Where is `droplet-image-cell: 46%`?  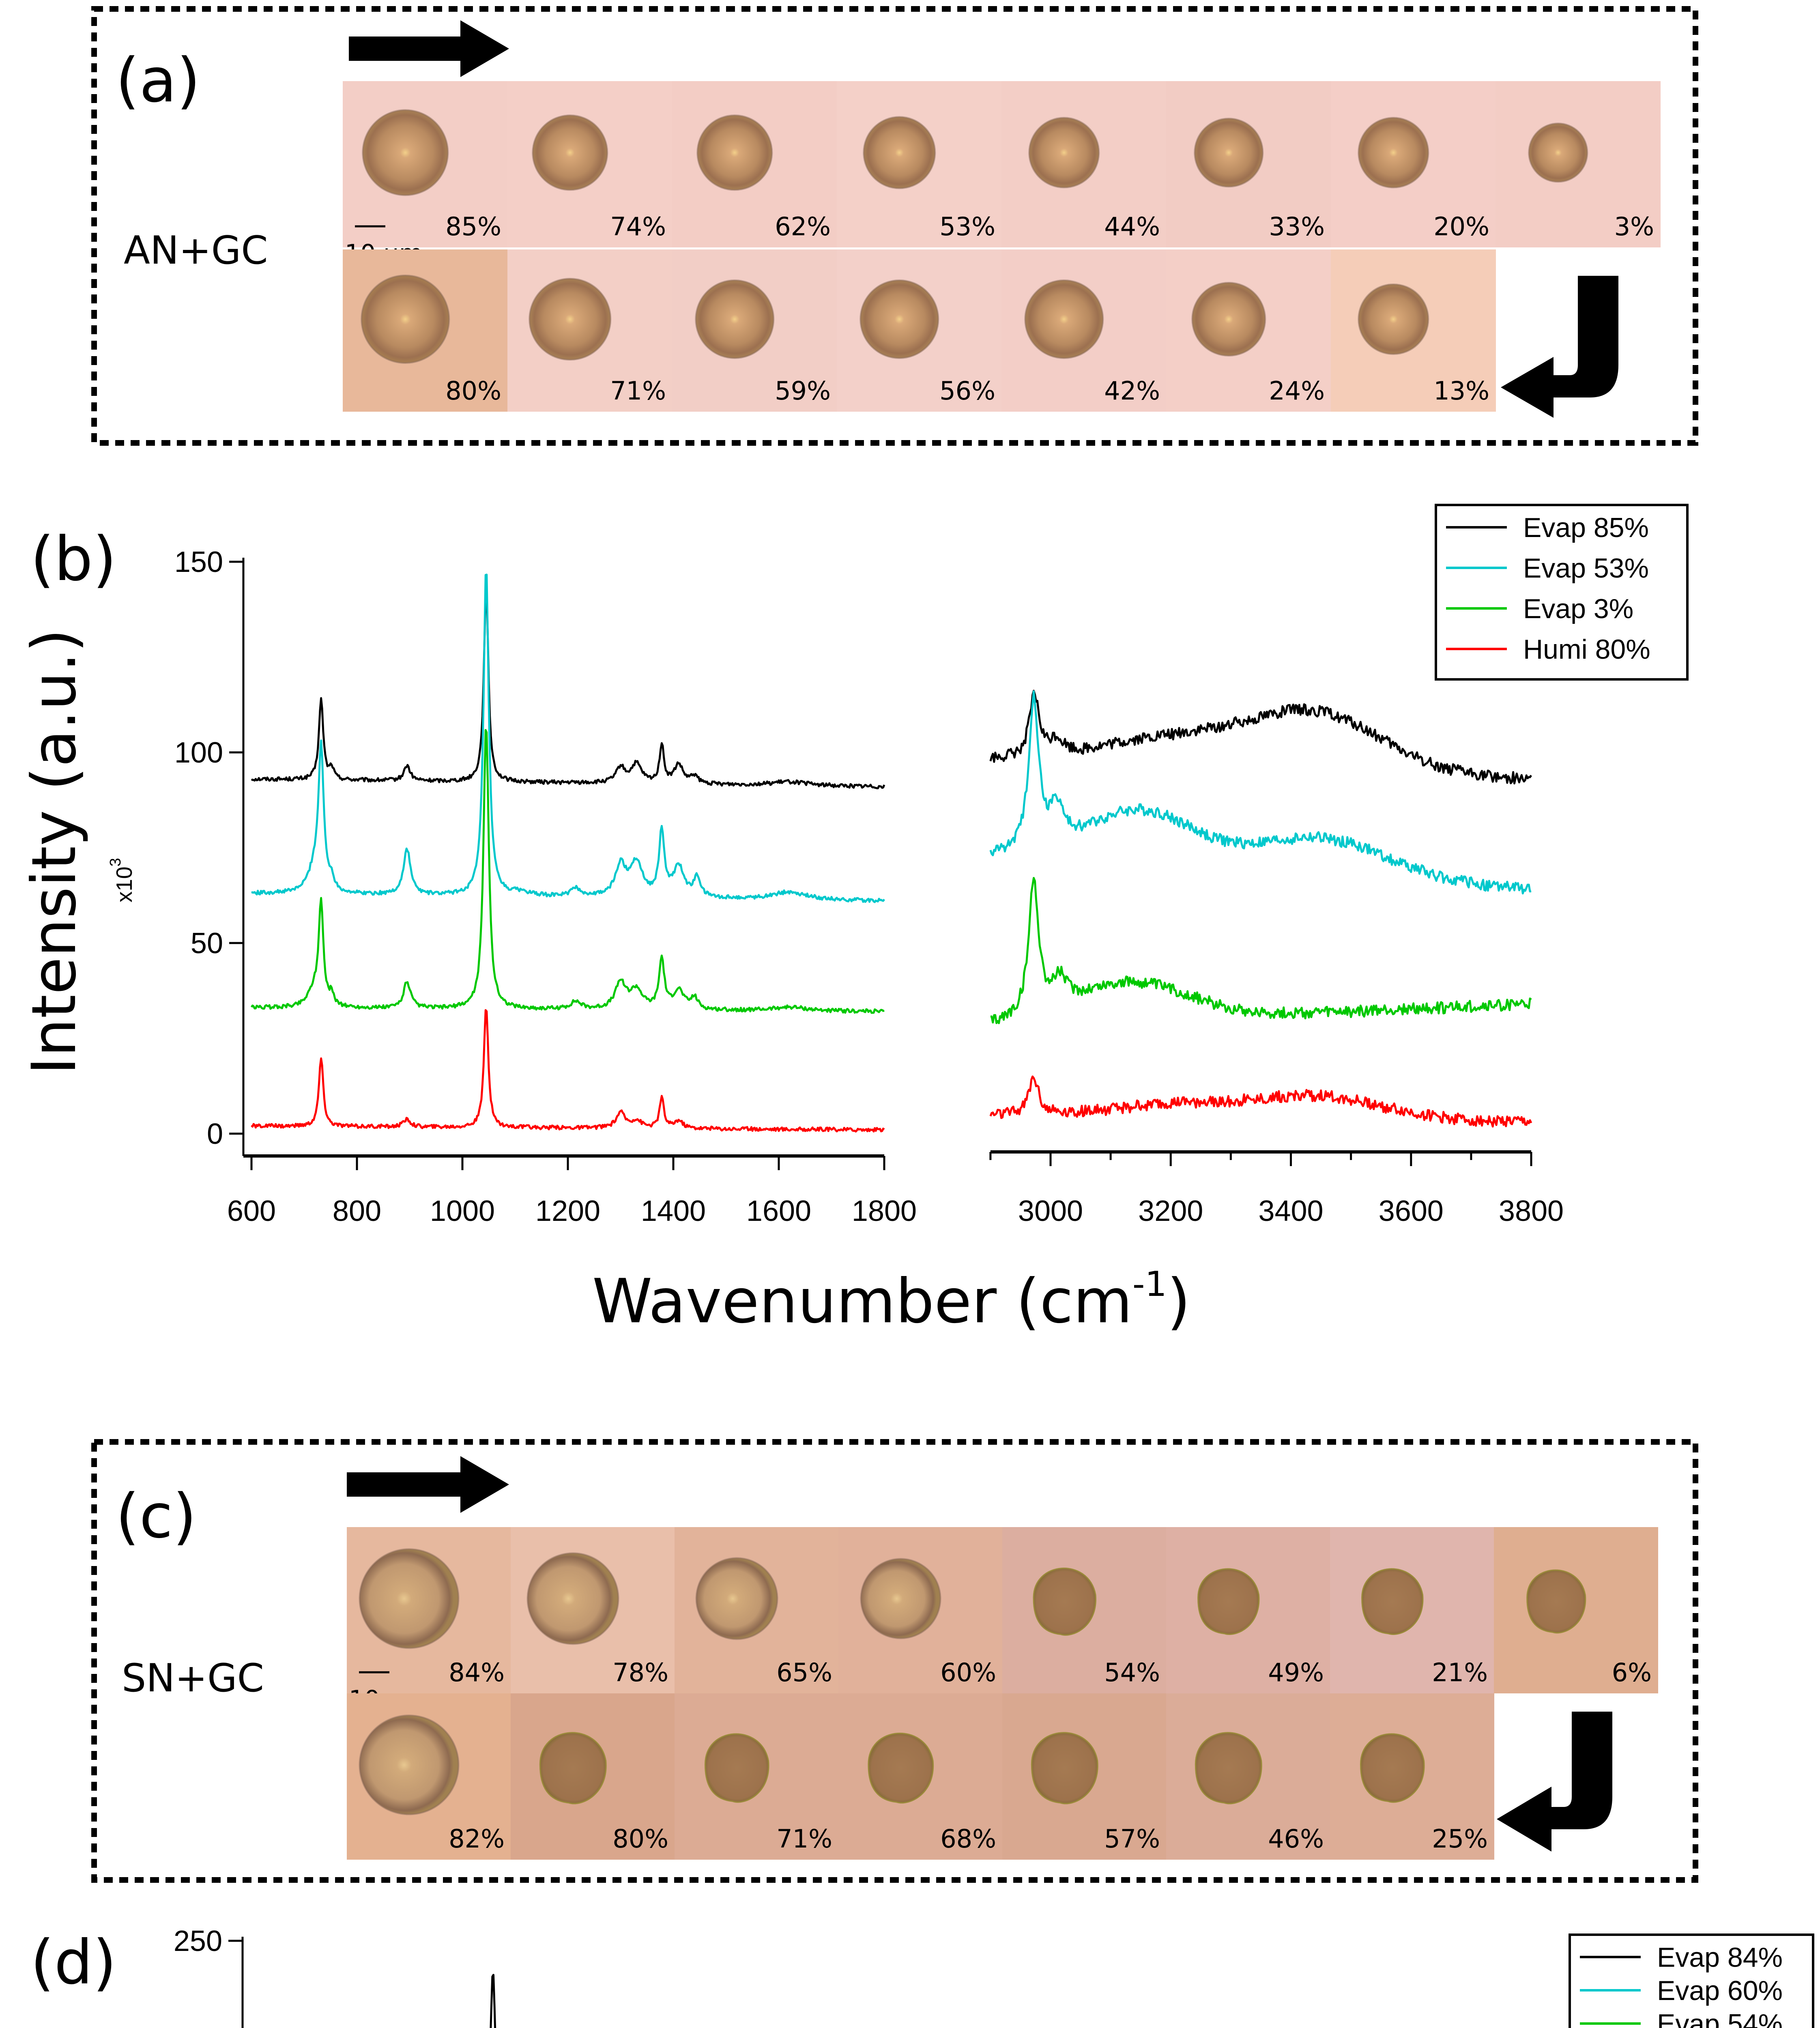 droplet-image-cell: 46% is located at coordinates (1248, 1777).